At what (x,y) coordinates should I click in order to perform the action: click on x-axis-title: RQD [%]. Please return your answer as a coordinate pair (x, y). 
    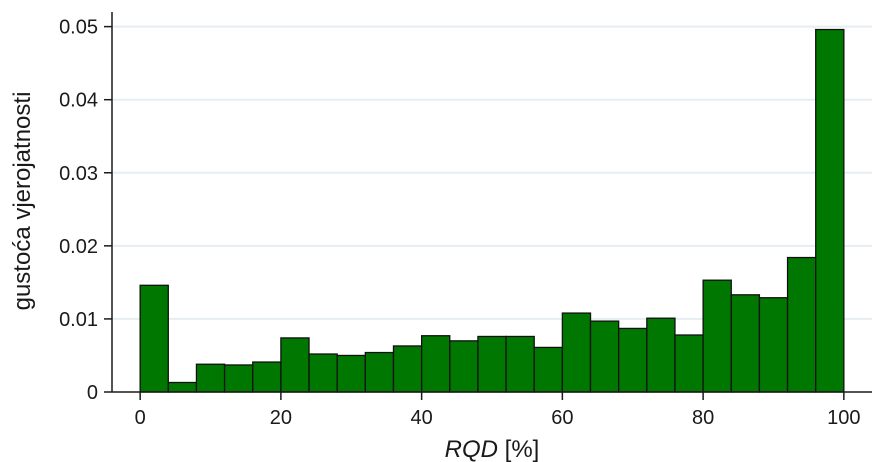
    Looking at the image, I should click on (492, 449).